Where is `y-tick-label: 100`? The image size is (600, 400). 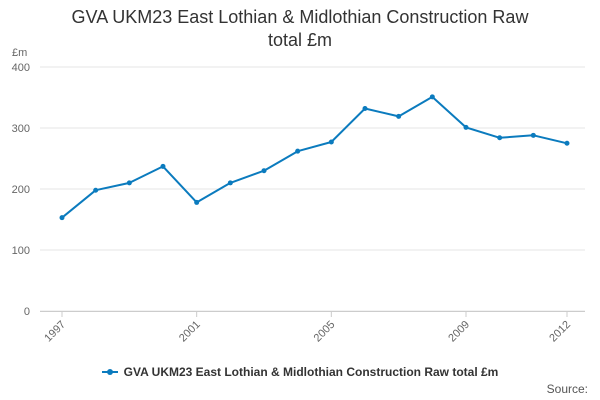
y-tick-label: 100 is located at coordinates (21, 251).